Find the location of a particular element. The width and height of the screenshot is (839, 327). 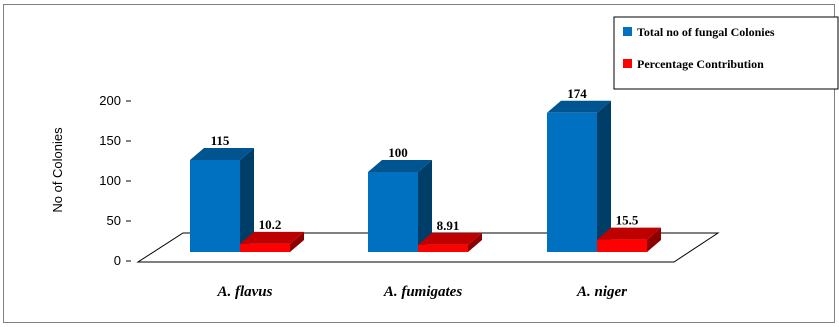

x-tick-label: A. fumigates is located at coordinates (423, 292).